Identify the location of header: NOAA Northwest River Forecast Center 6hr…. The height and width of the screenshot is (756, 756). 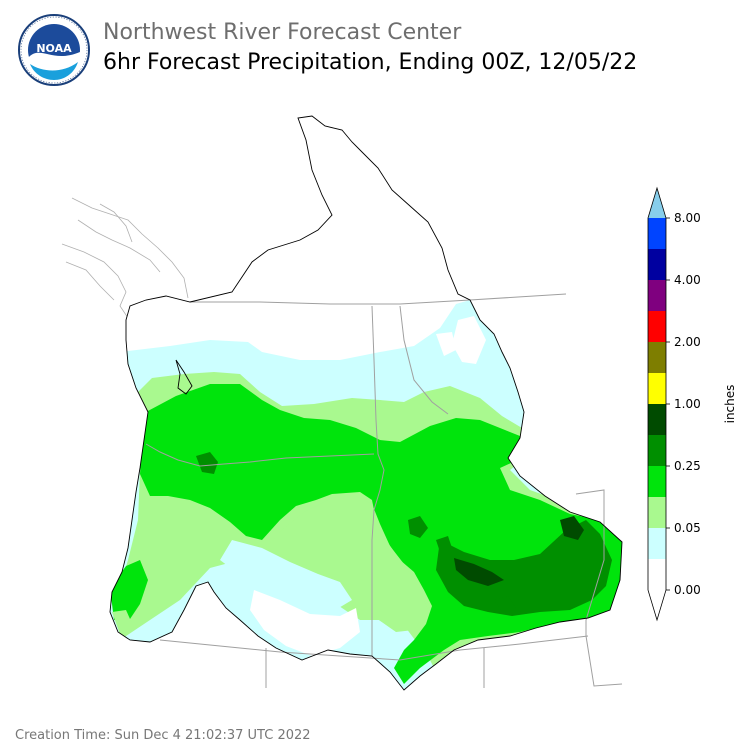
(378, 50).